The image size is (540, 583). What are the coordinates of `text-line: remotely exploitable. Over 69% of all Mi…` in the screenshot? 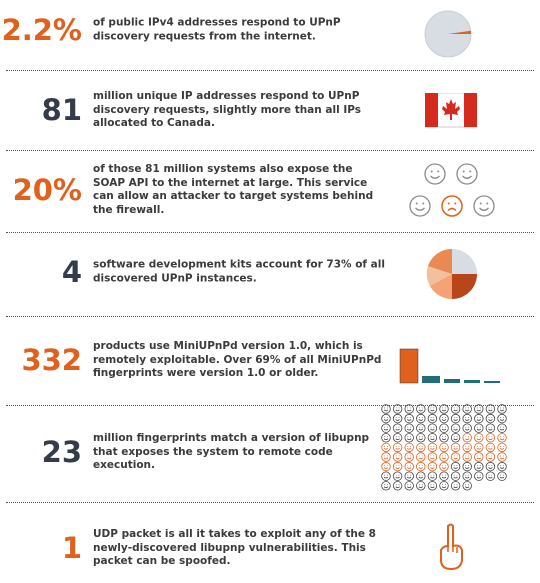 It's located at (237, 359).